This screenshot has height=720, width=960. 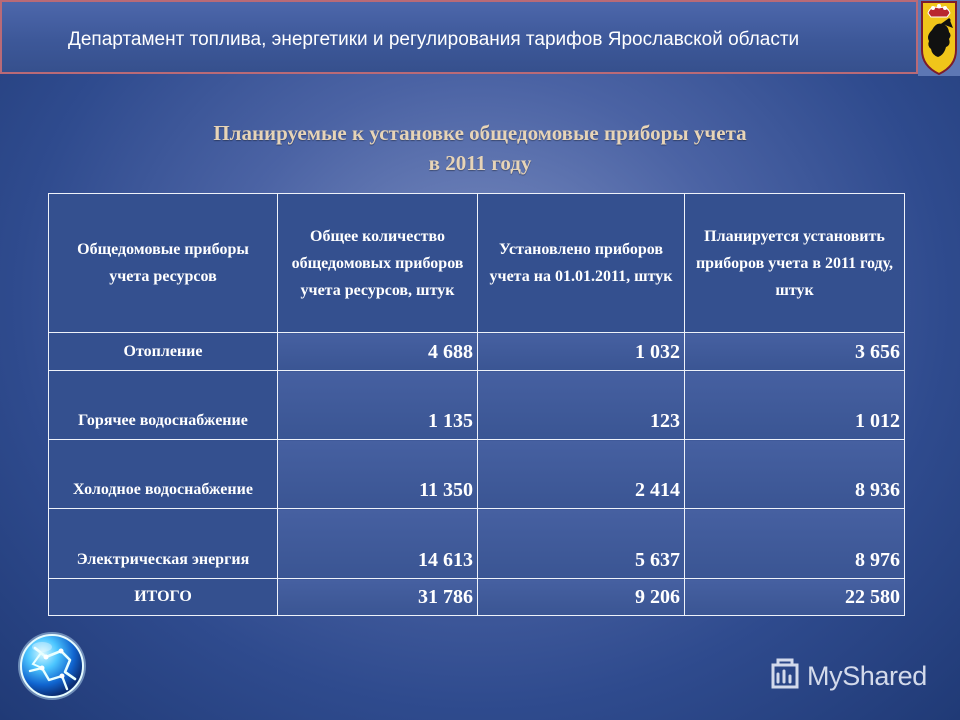 I want to click on resource-cell: Отопление, so click(x=163, y=351).